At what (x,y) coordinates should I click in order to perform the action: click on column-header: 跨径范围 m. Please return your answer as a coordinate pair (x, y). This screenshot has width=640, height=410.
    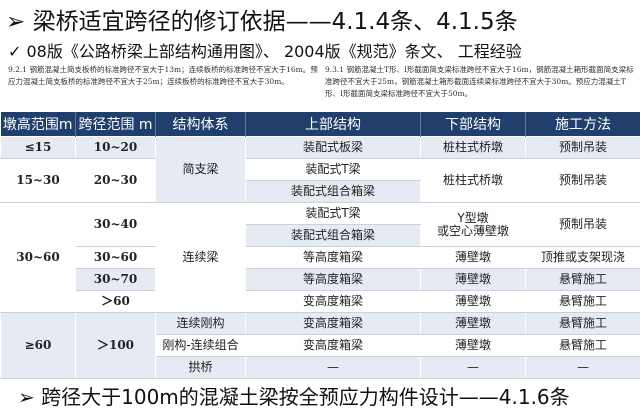
    Looking at the image, I should click on (115, 124).